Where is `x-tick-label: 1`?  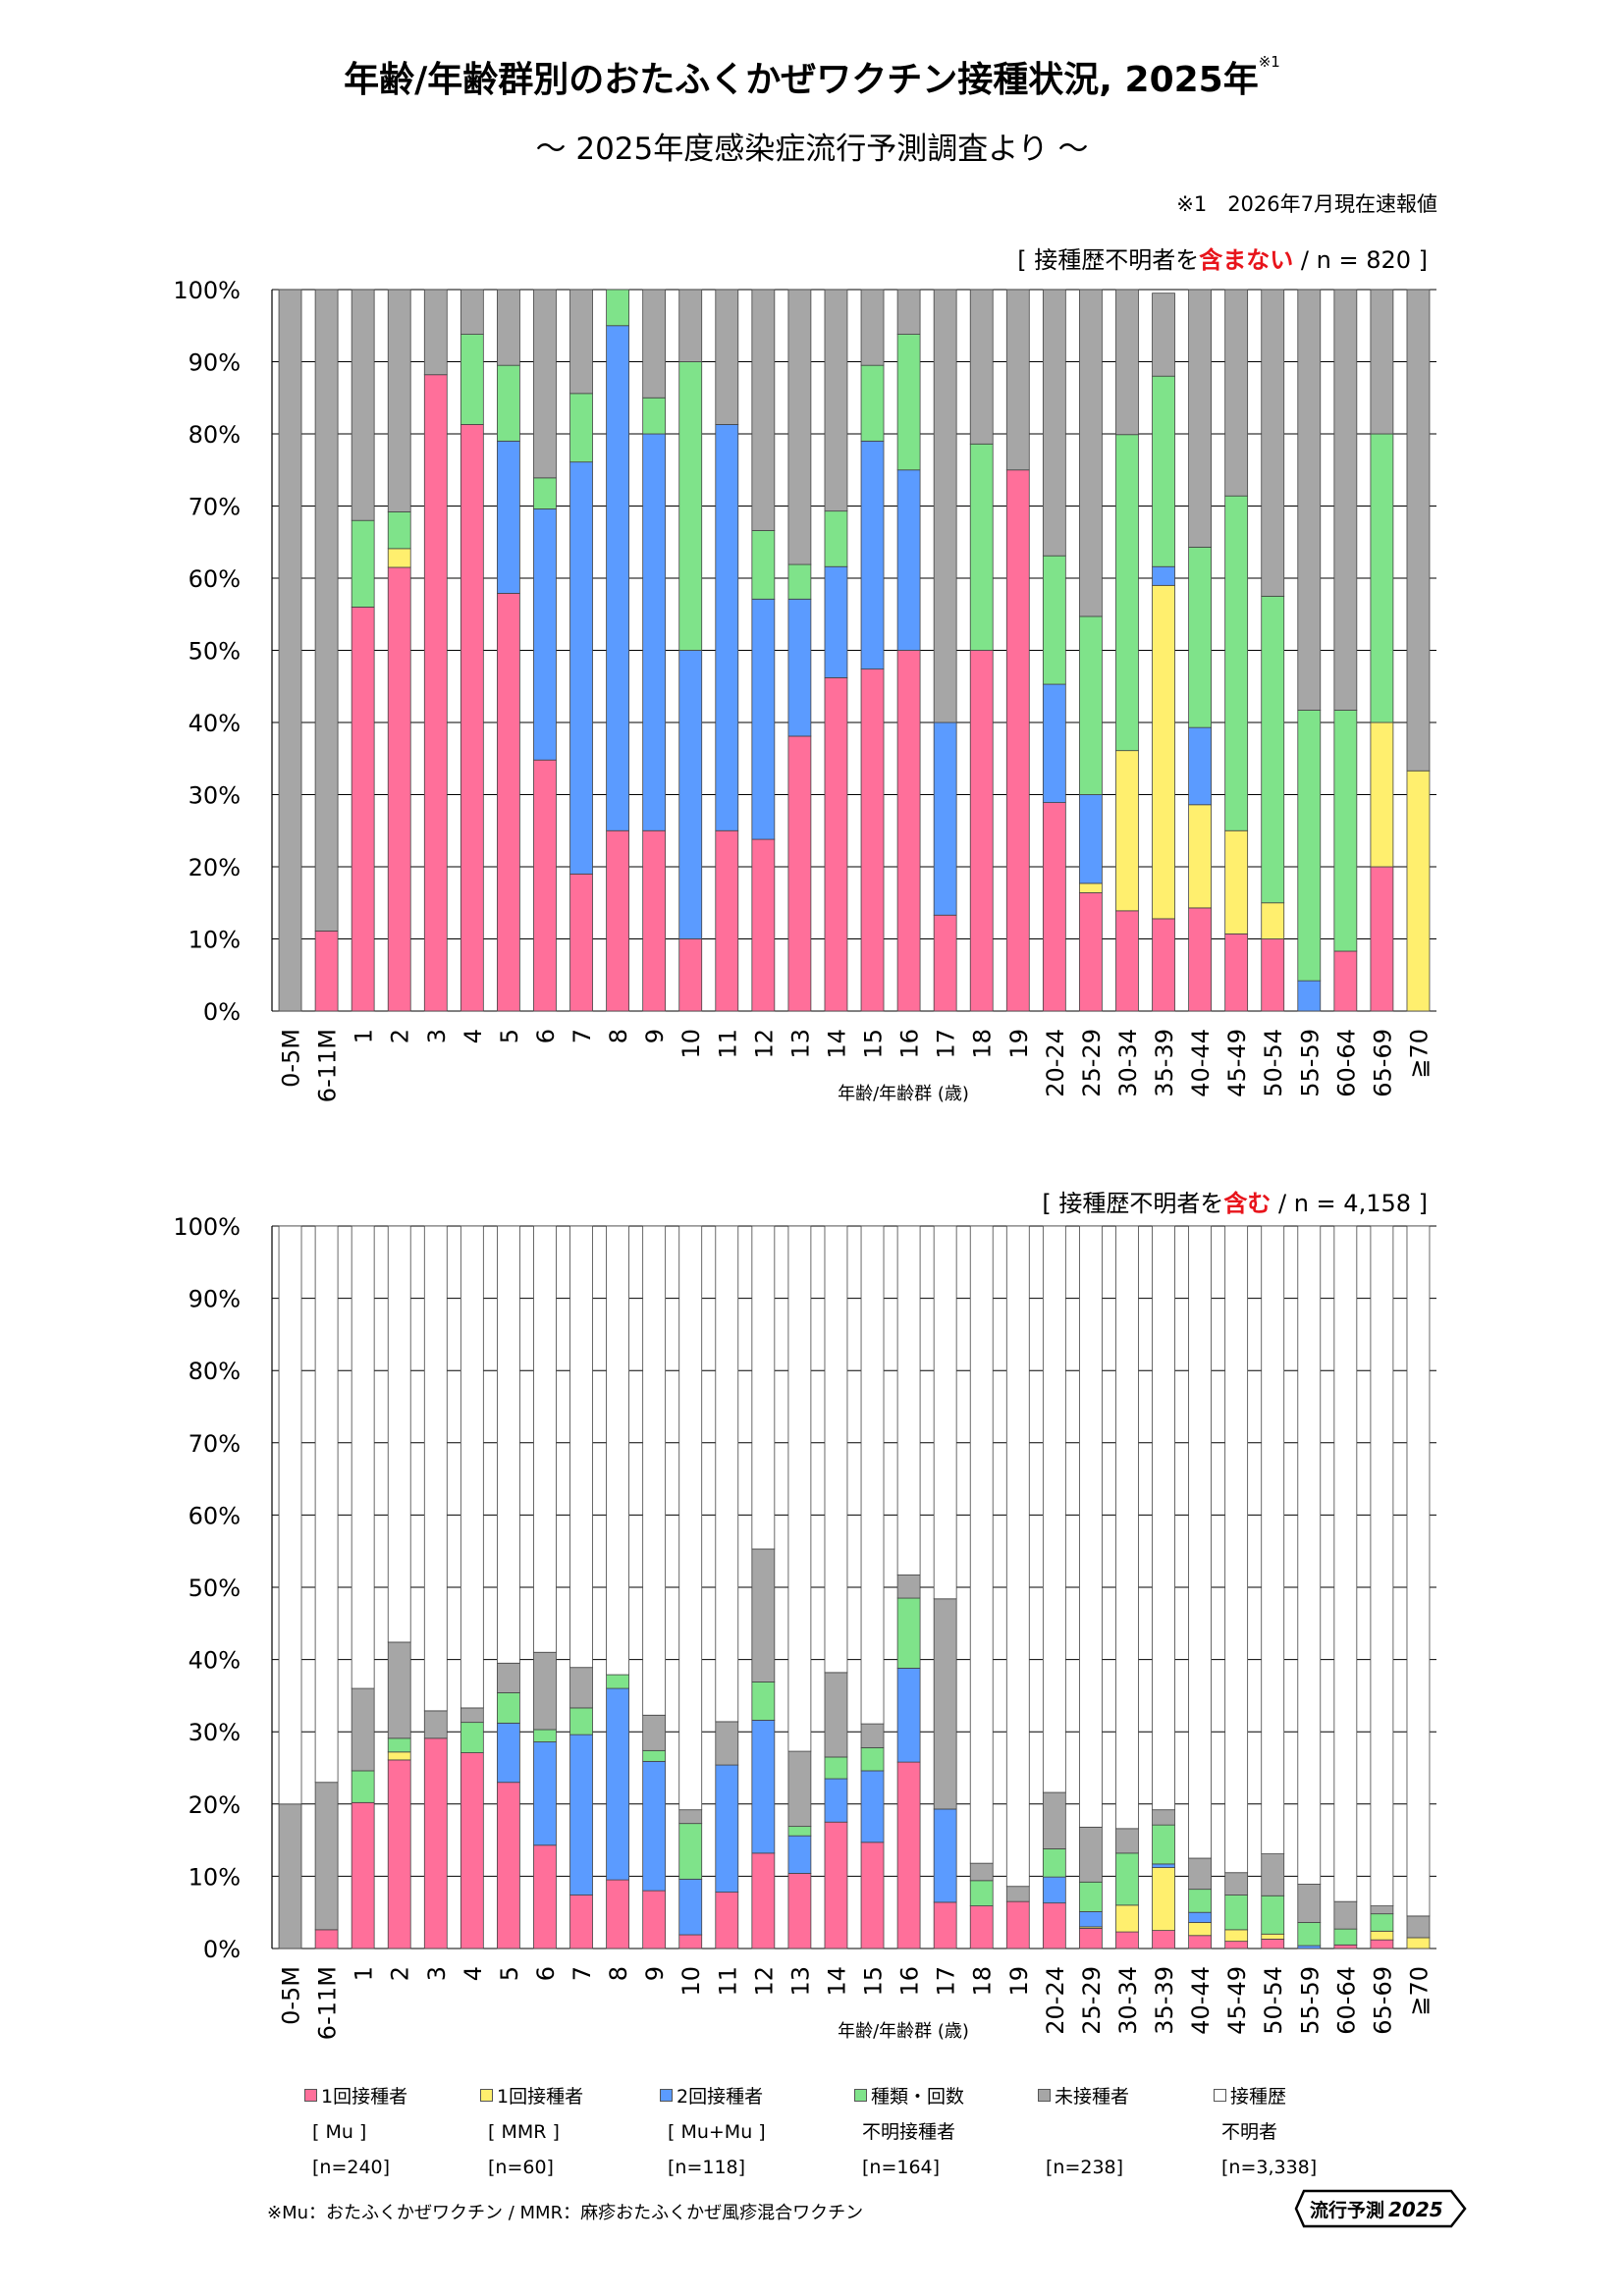
x-tick-label: 1 is located at coordinates (364, 1973).